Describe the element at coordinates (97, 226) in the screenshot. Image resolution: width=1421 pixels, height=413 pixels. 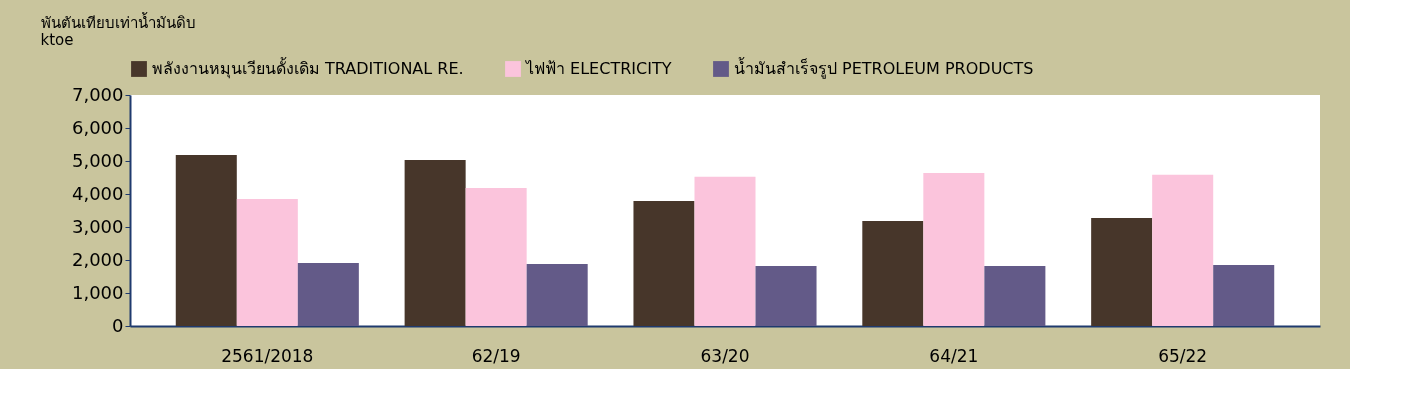
I see `y-tick-label: 3,000` at that location.